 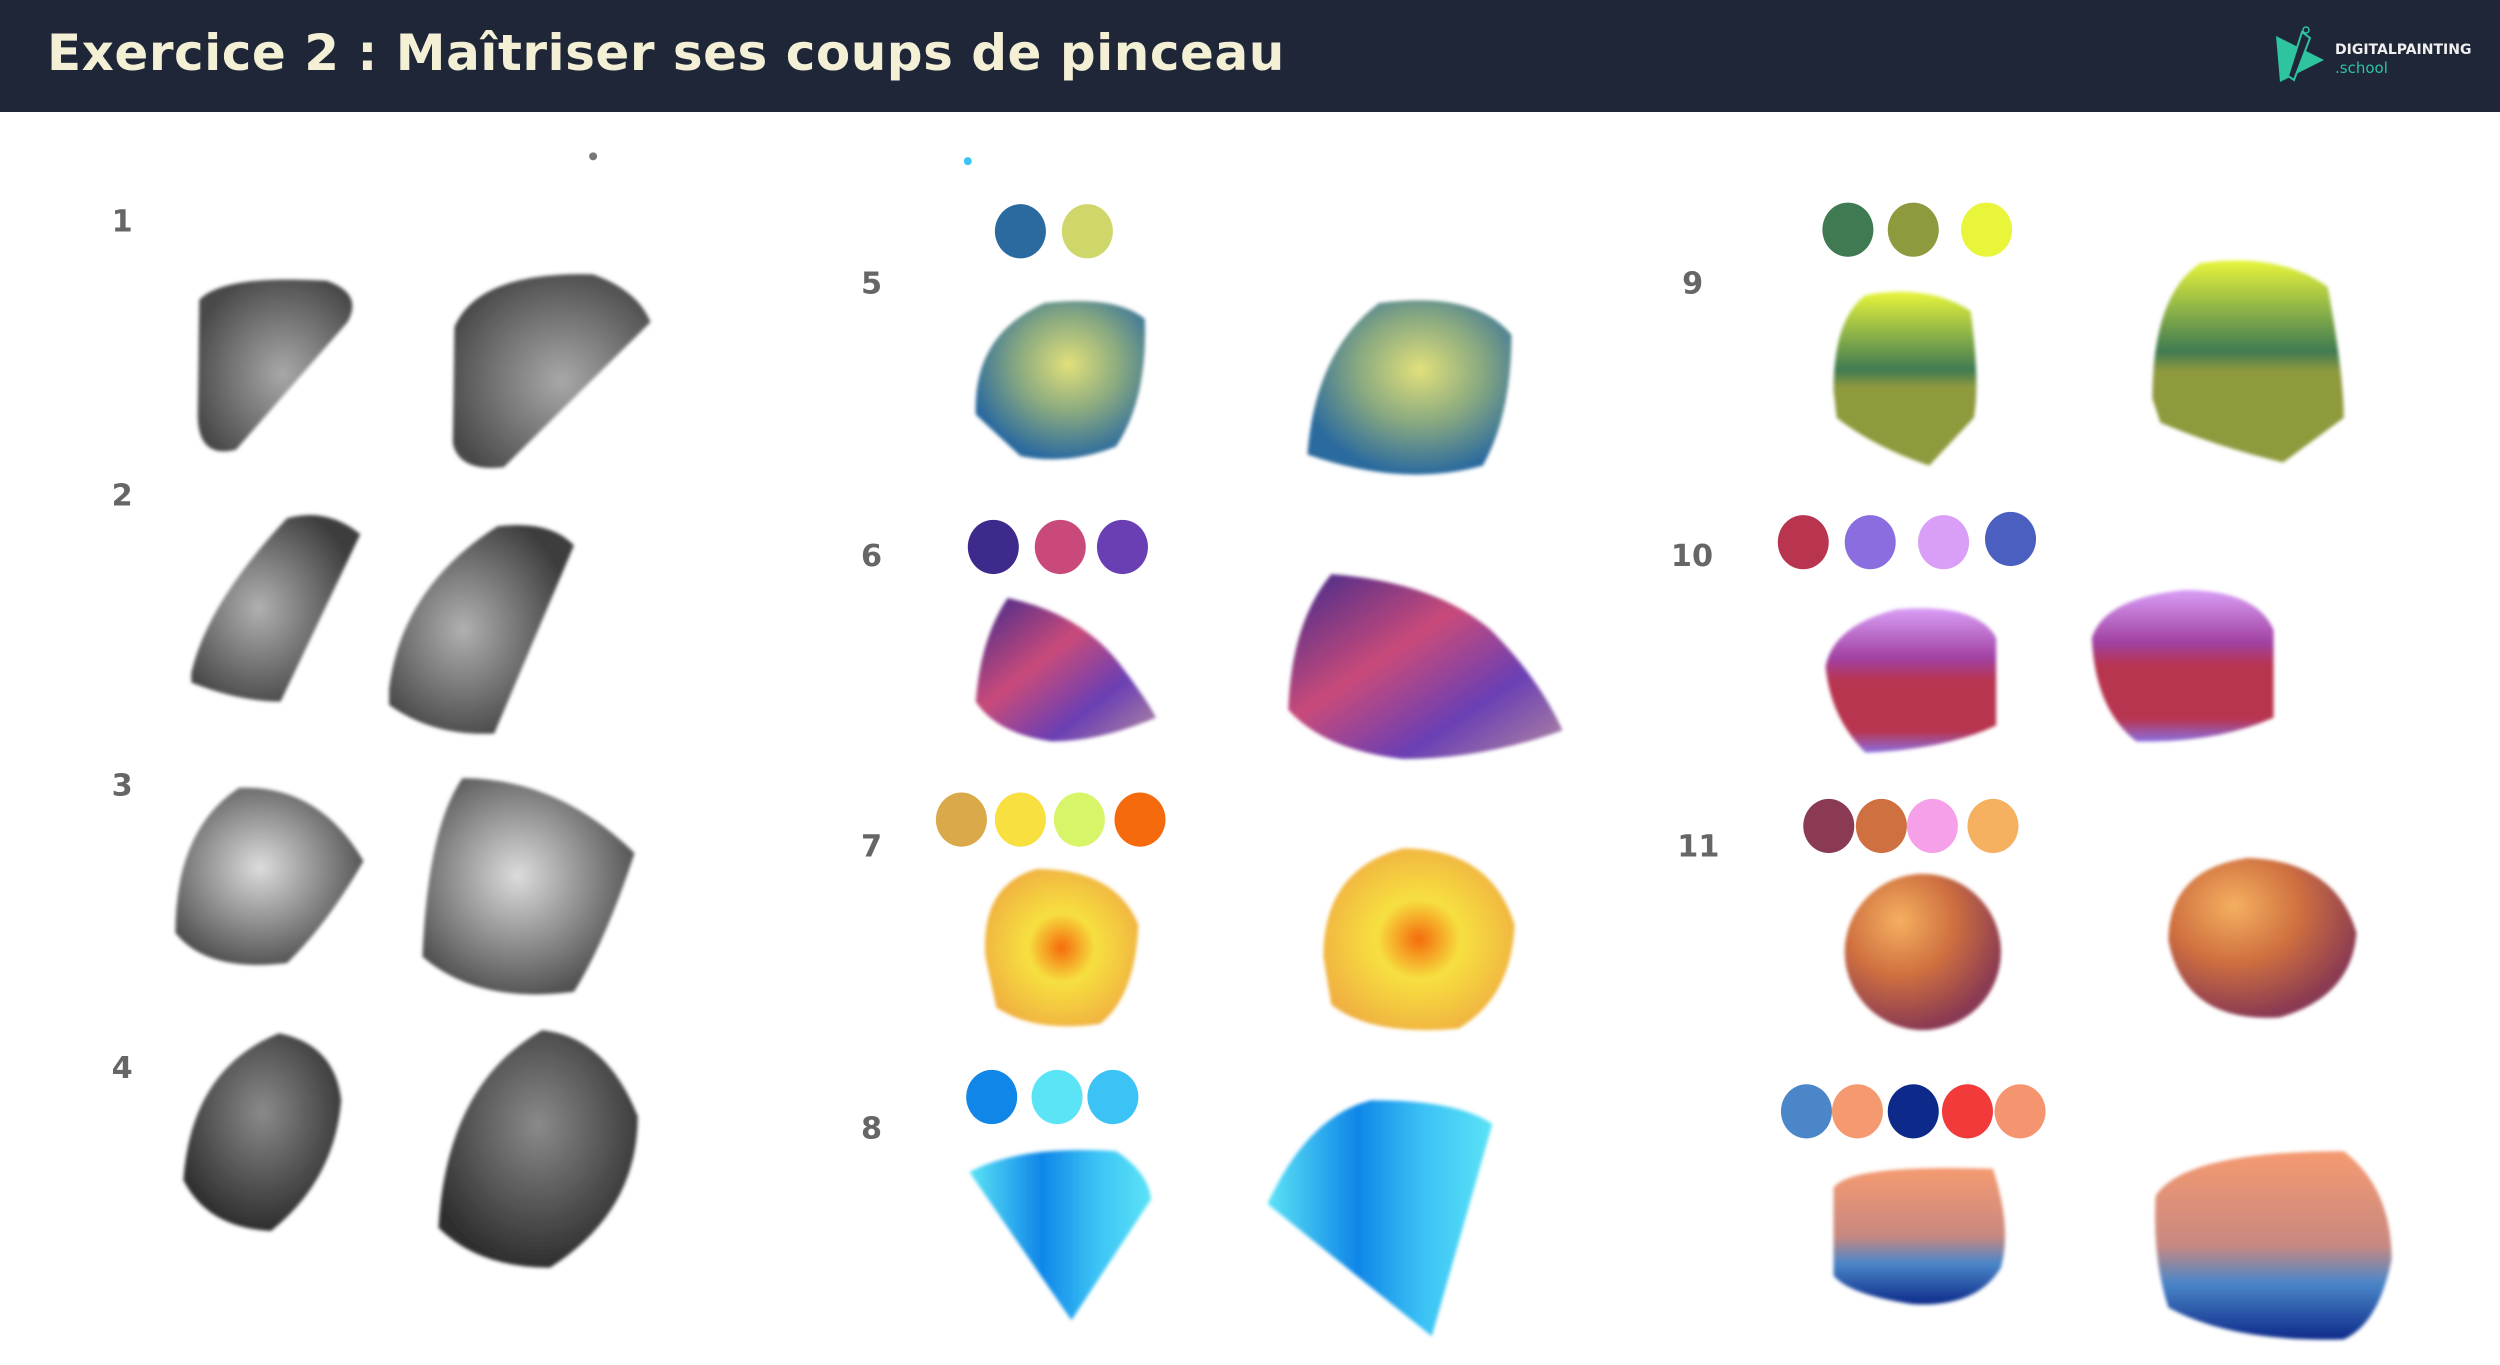 I want to click on shape-8-sketch, so click(x=1060, y=1235).